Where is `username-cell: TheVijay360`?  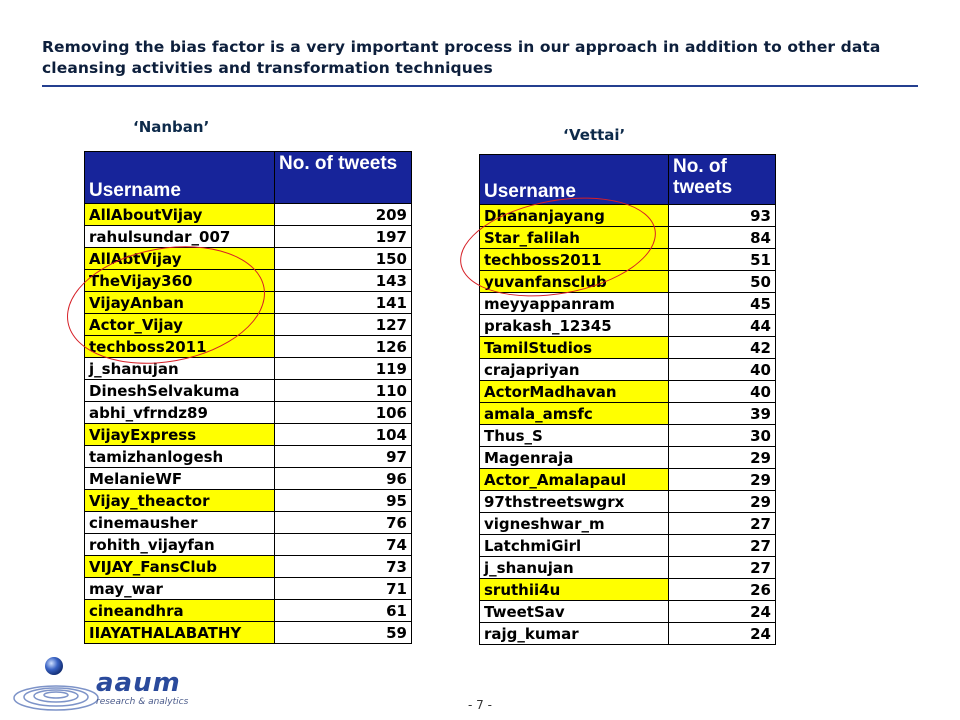 username-cell: TheVijay360 is located at coordinates (179, 280).